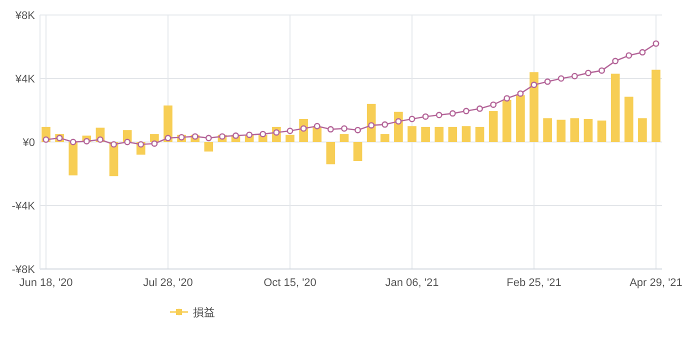 This screenshot has height=338, width=684. What do you see at coordinates (25, 80) in the screenshot?
I see `y-tick-label: ¥4K` at bounding box center [25, 80].